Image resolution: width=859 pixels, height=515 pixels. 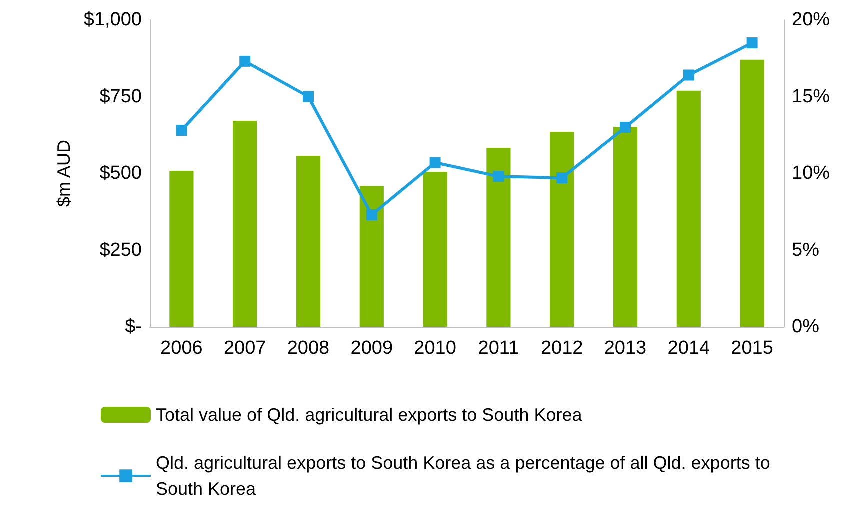 I want to click on y2-tick-label: 15%, so click(x=811, y=97).